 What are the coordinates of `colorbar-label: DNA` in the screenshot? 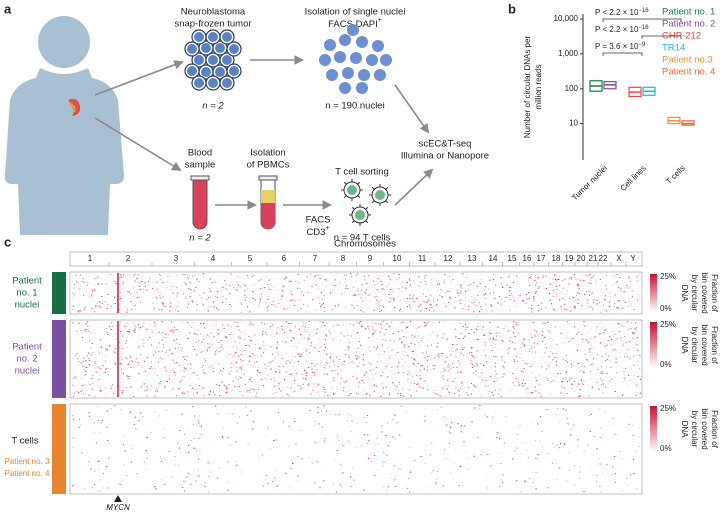 It's located at (684, 346).